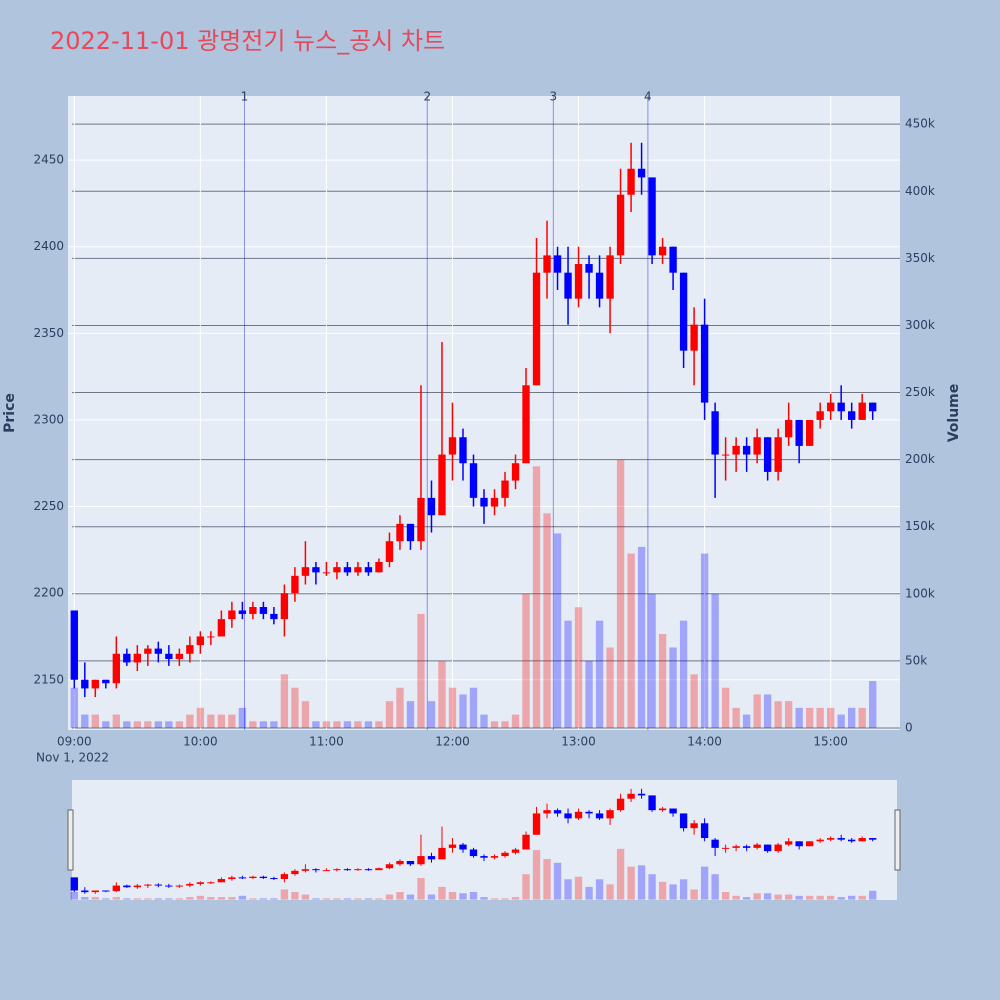 The width and height of the screenshot is (1000, 1000). I want to click on y-tick-label: 2300, so click(48, 419).